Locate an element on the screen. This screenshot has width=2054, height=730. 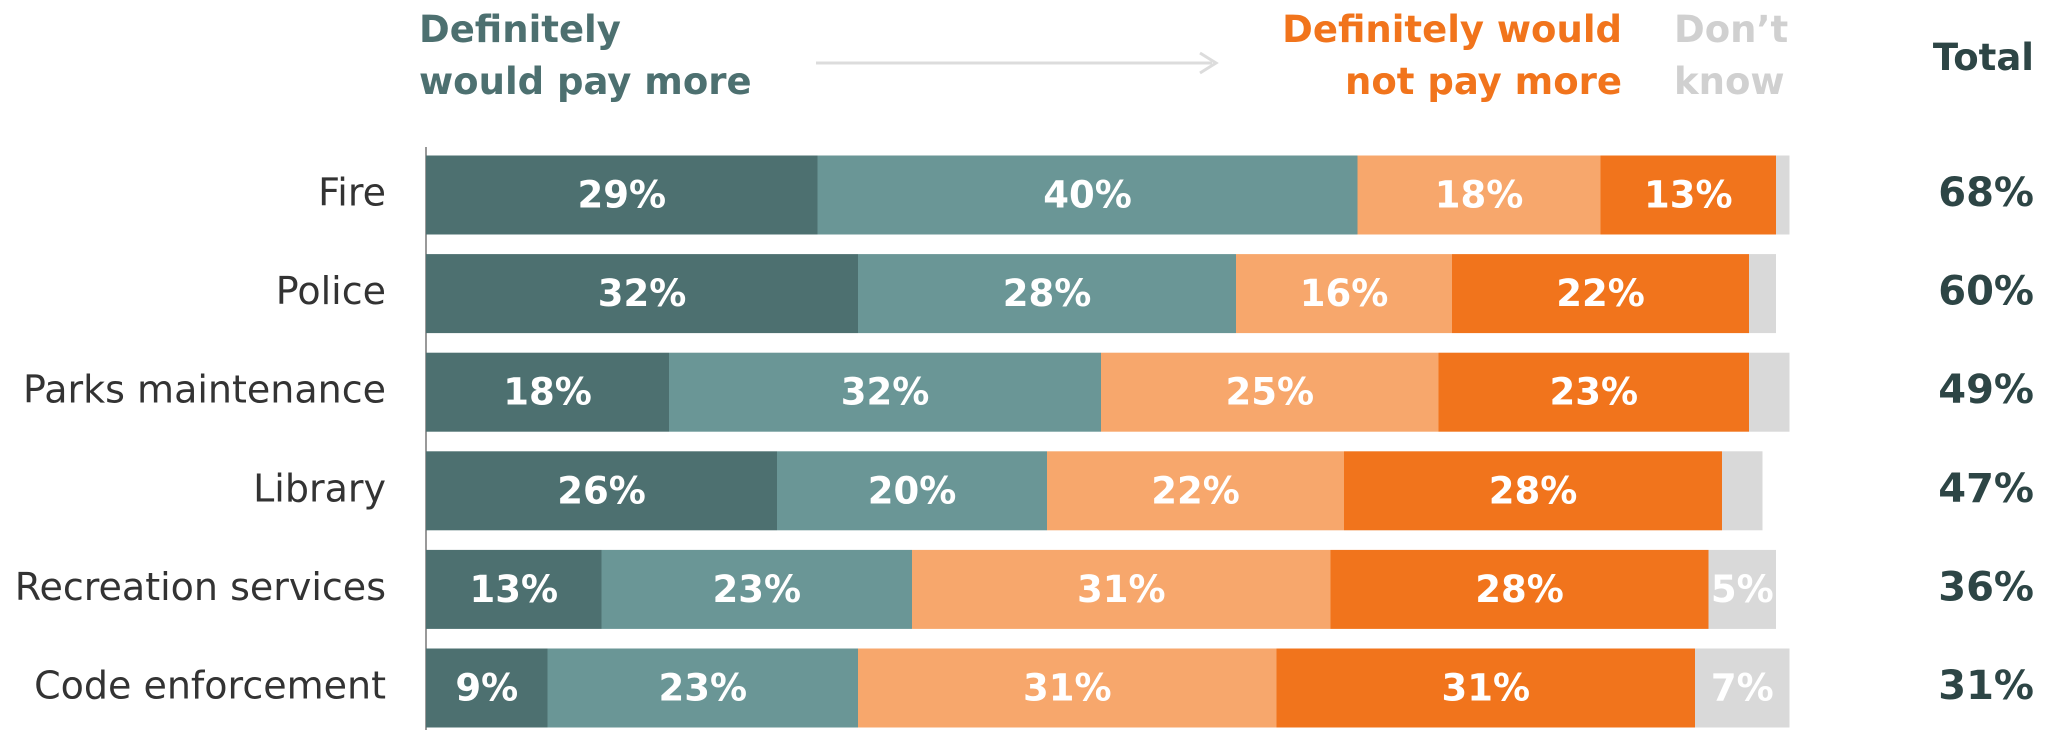
data-label: 16% is located at coordinates (1344, 293).